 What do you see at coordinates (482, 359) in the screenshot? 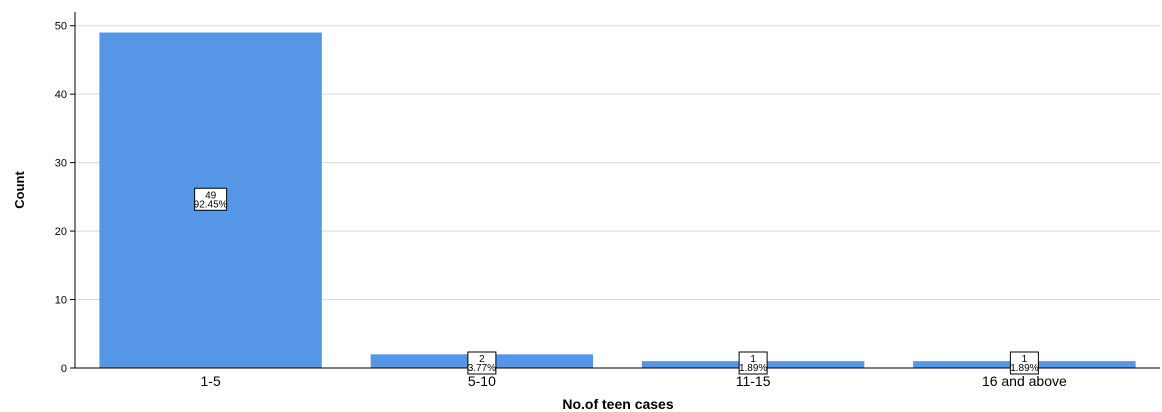
I see `data-label-count: 2` at bounding box center [482, 359].